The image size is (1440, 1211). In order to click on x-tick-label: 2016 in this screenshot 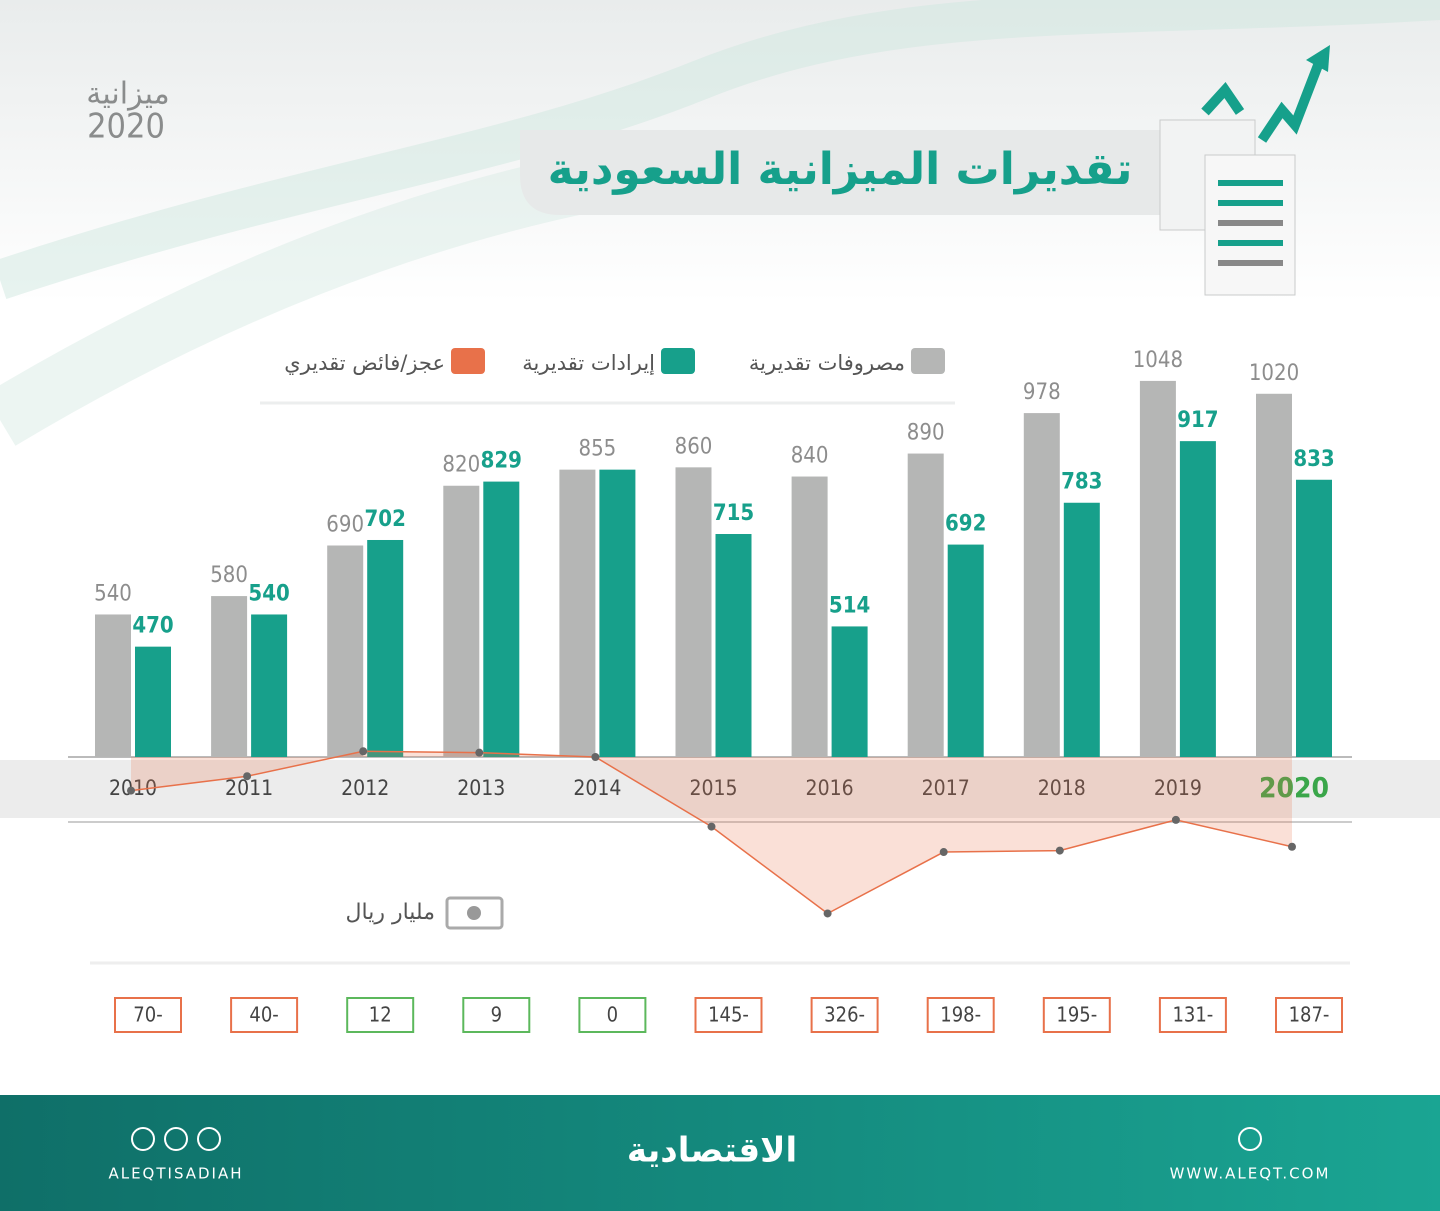, I will do `click(830, 788)`.